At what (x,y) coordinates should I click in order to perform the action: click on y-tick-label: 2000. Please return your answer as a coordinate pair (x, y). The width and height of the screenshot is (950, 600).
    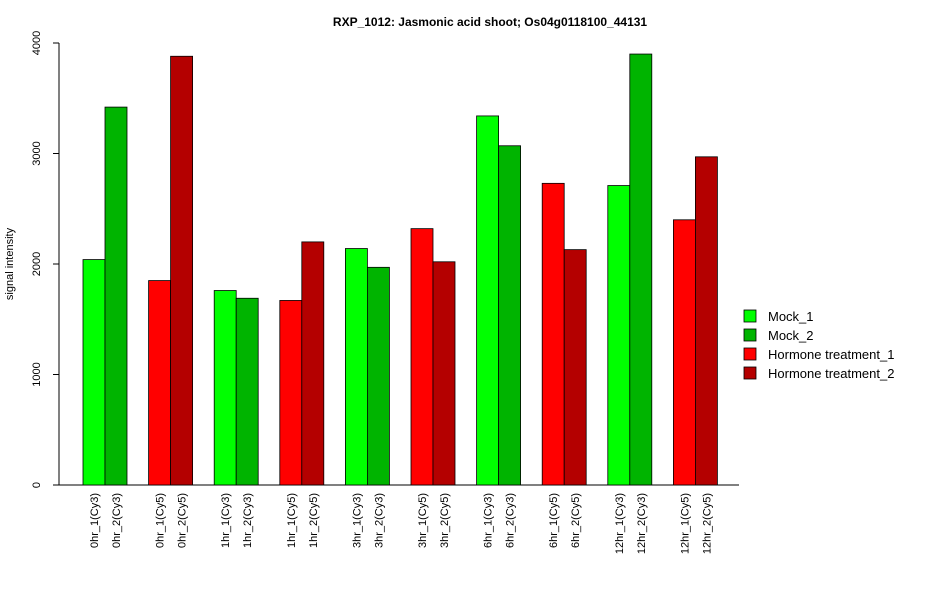
    Looking at the image, I should click on (37, 264).